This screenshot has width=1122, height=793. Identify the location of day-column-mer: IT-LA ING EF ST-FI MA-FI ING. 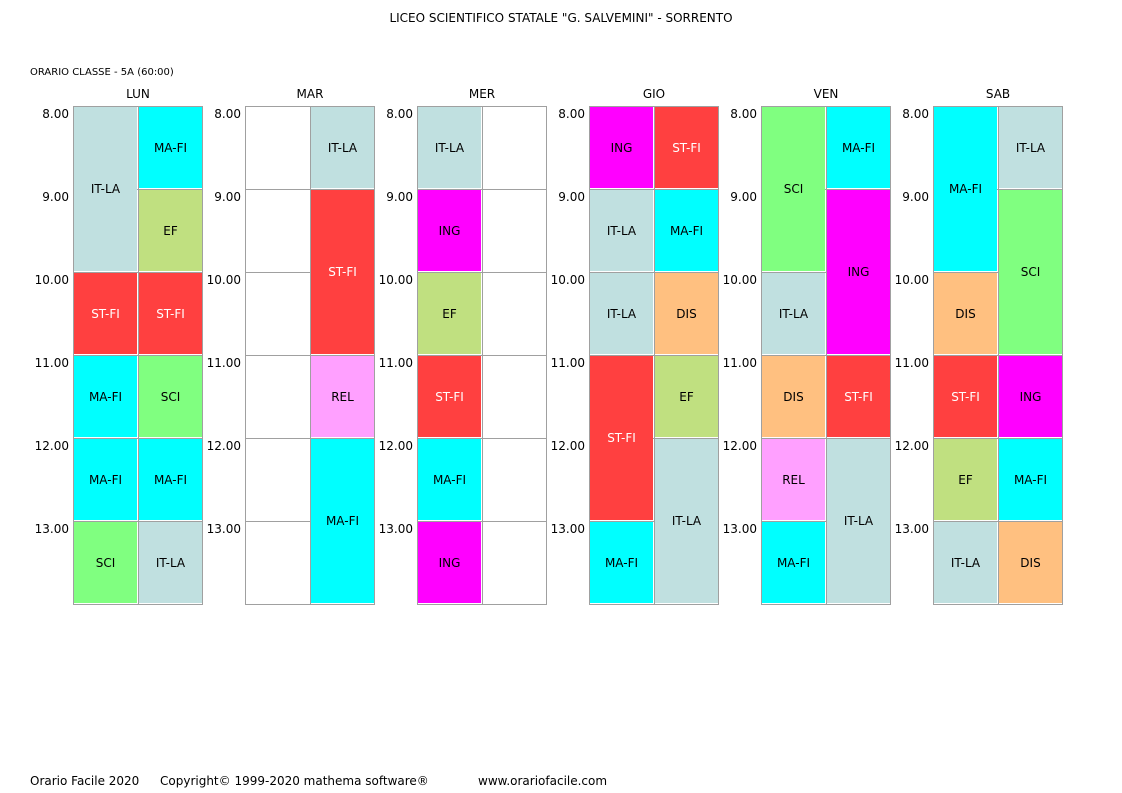
(482, 355).